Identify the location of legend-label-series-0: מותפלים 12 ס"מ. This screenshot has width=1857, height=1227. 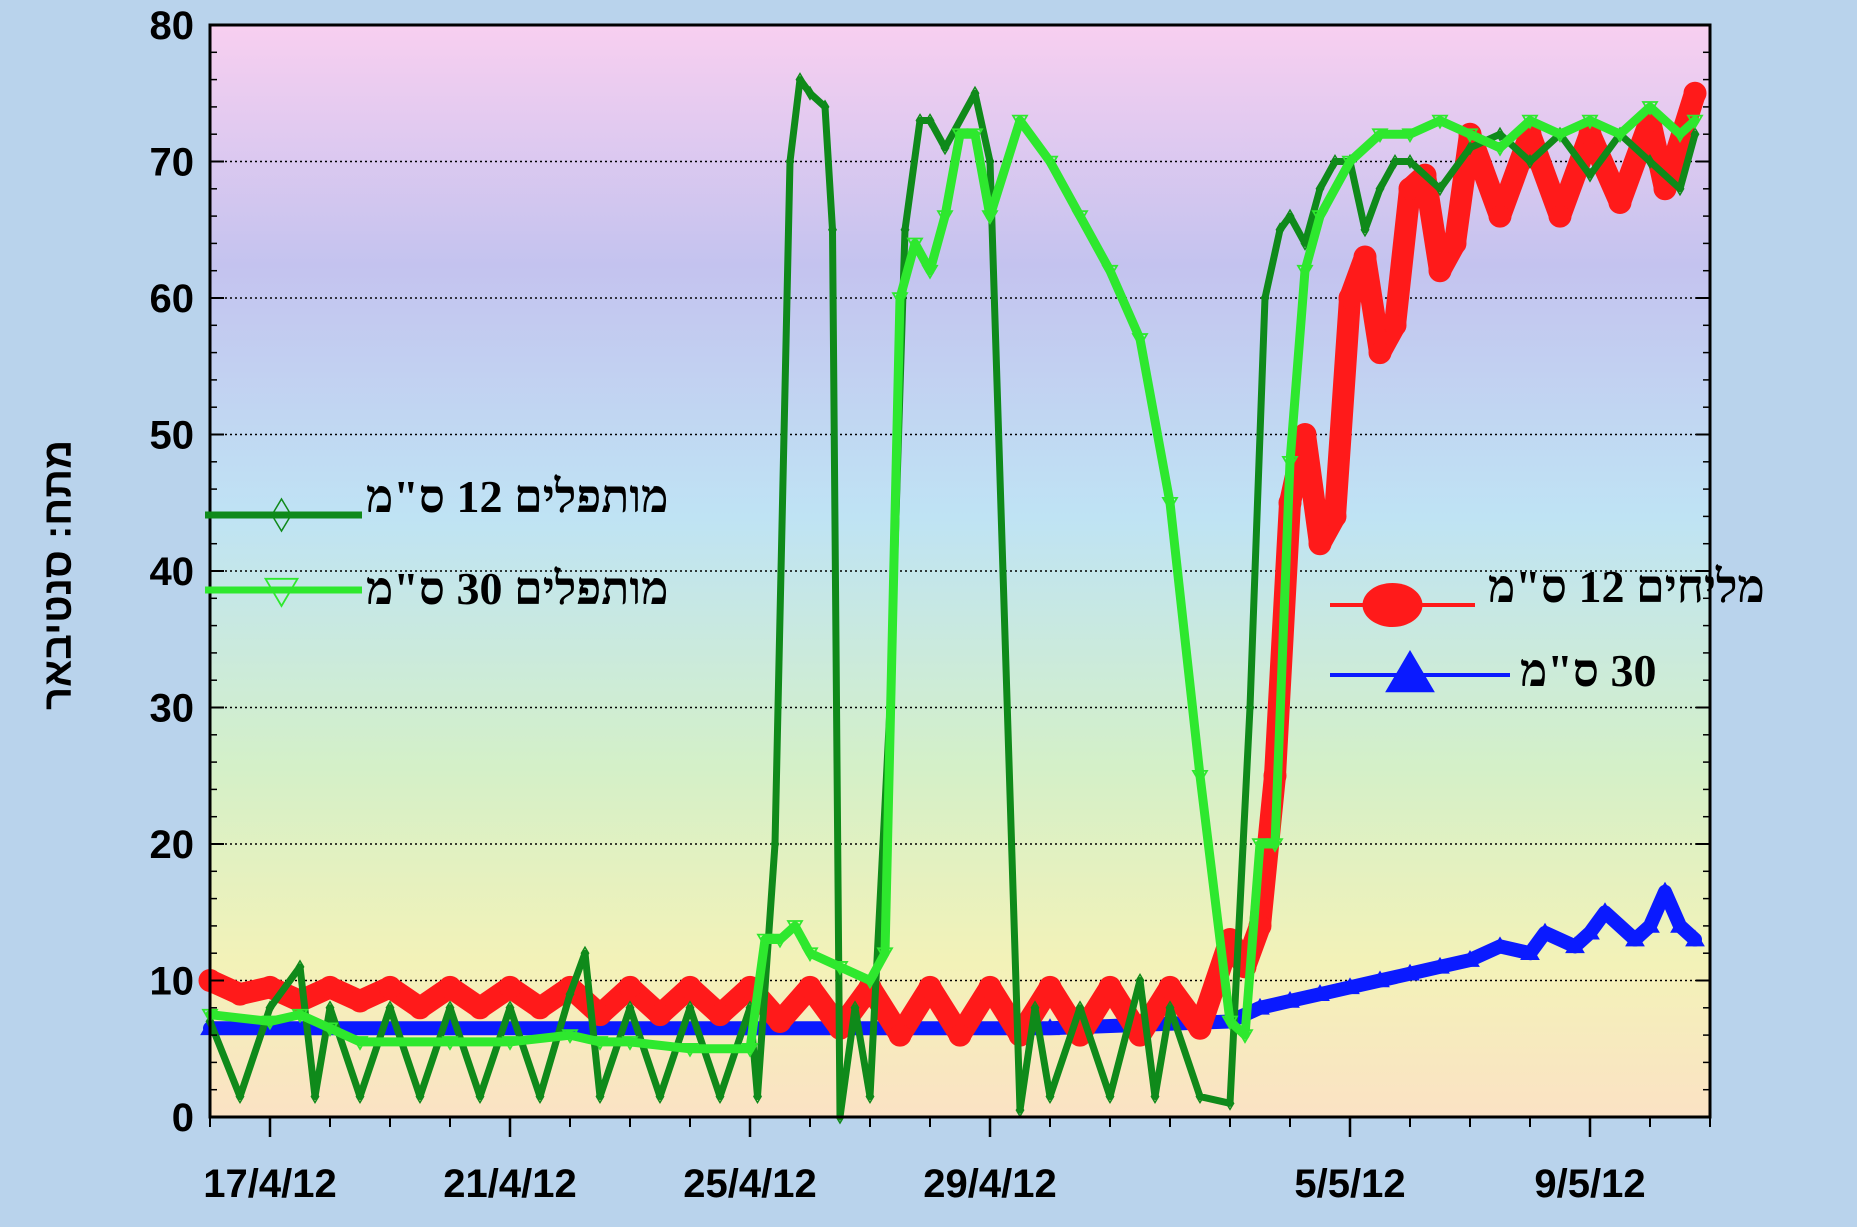
(517, 496).